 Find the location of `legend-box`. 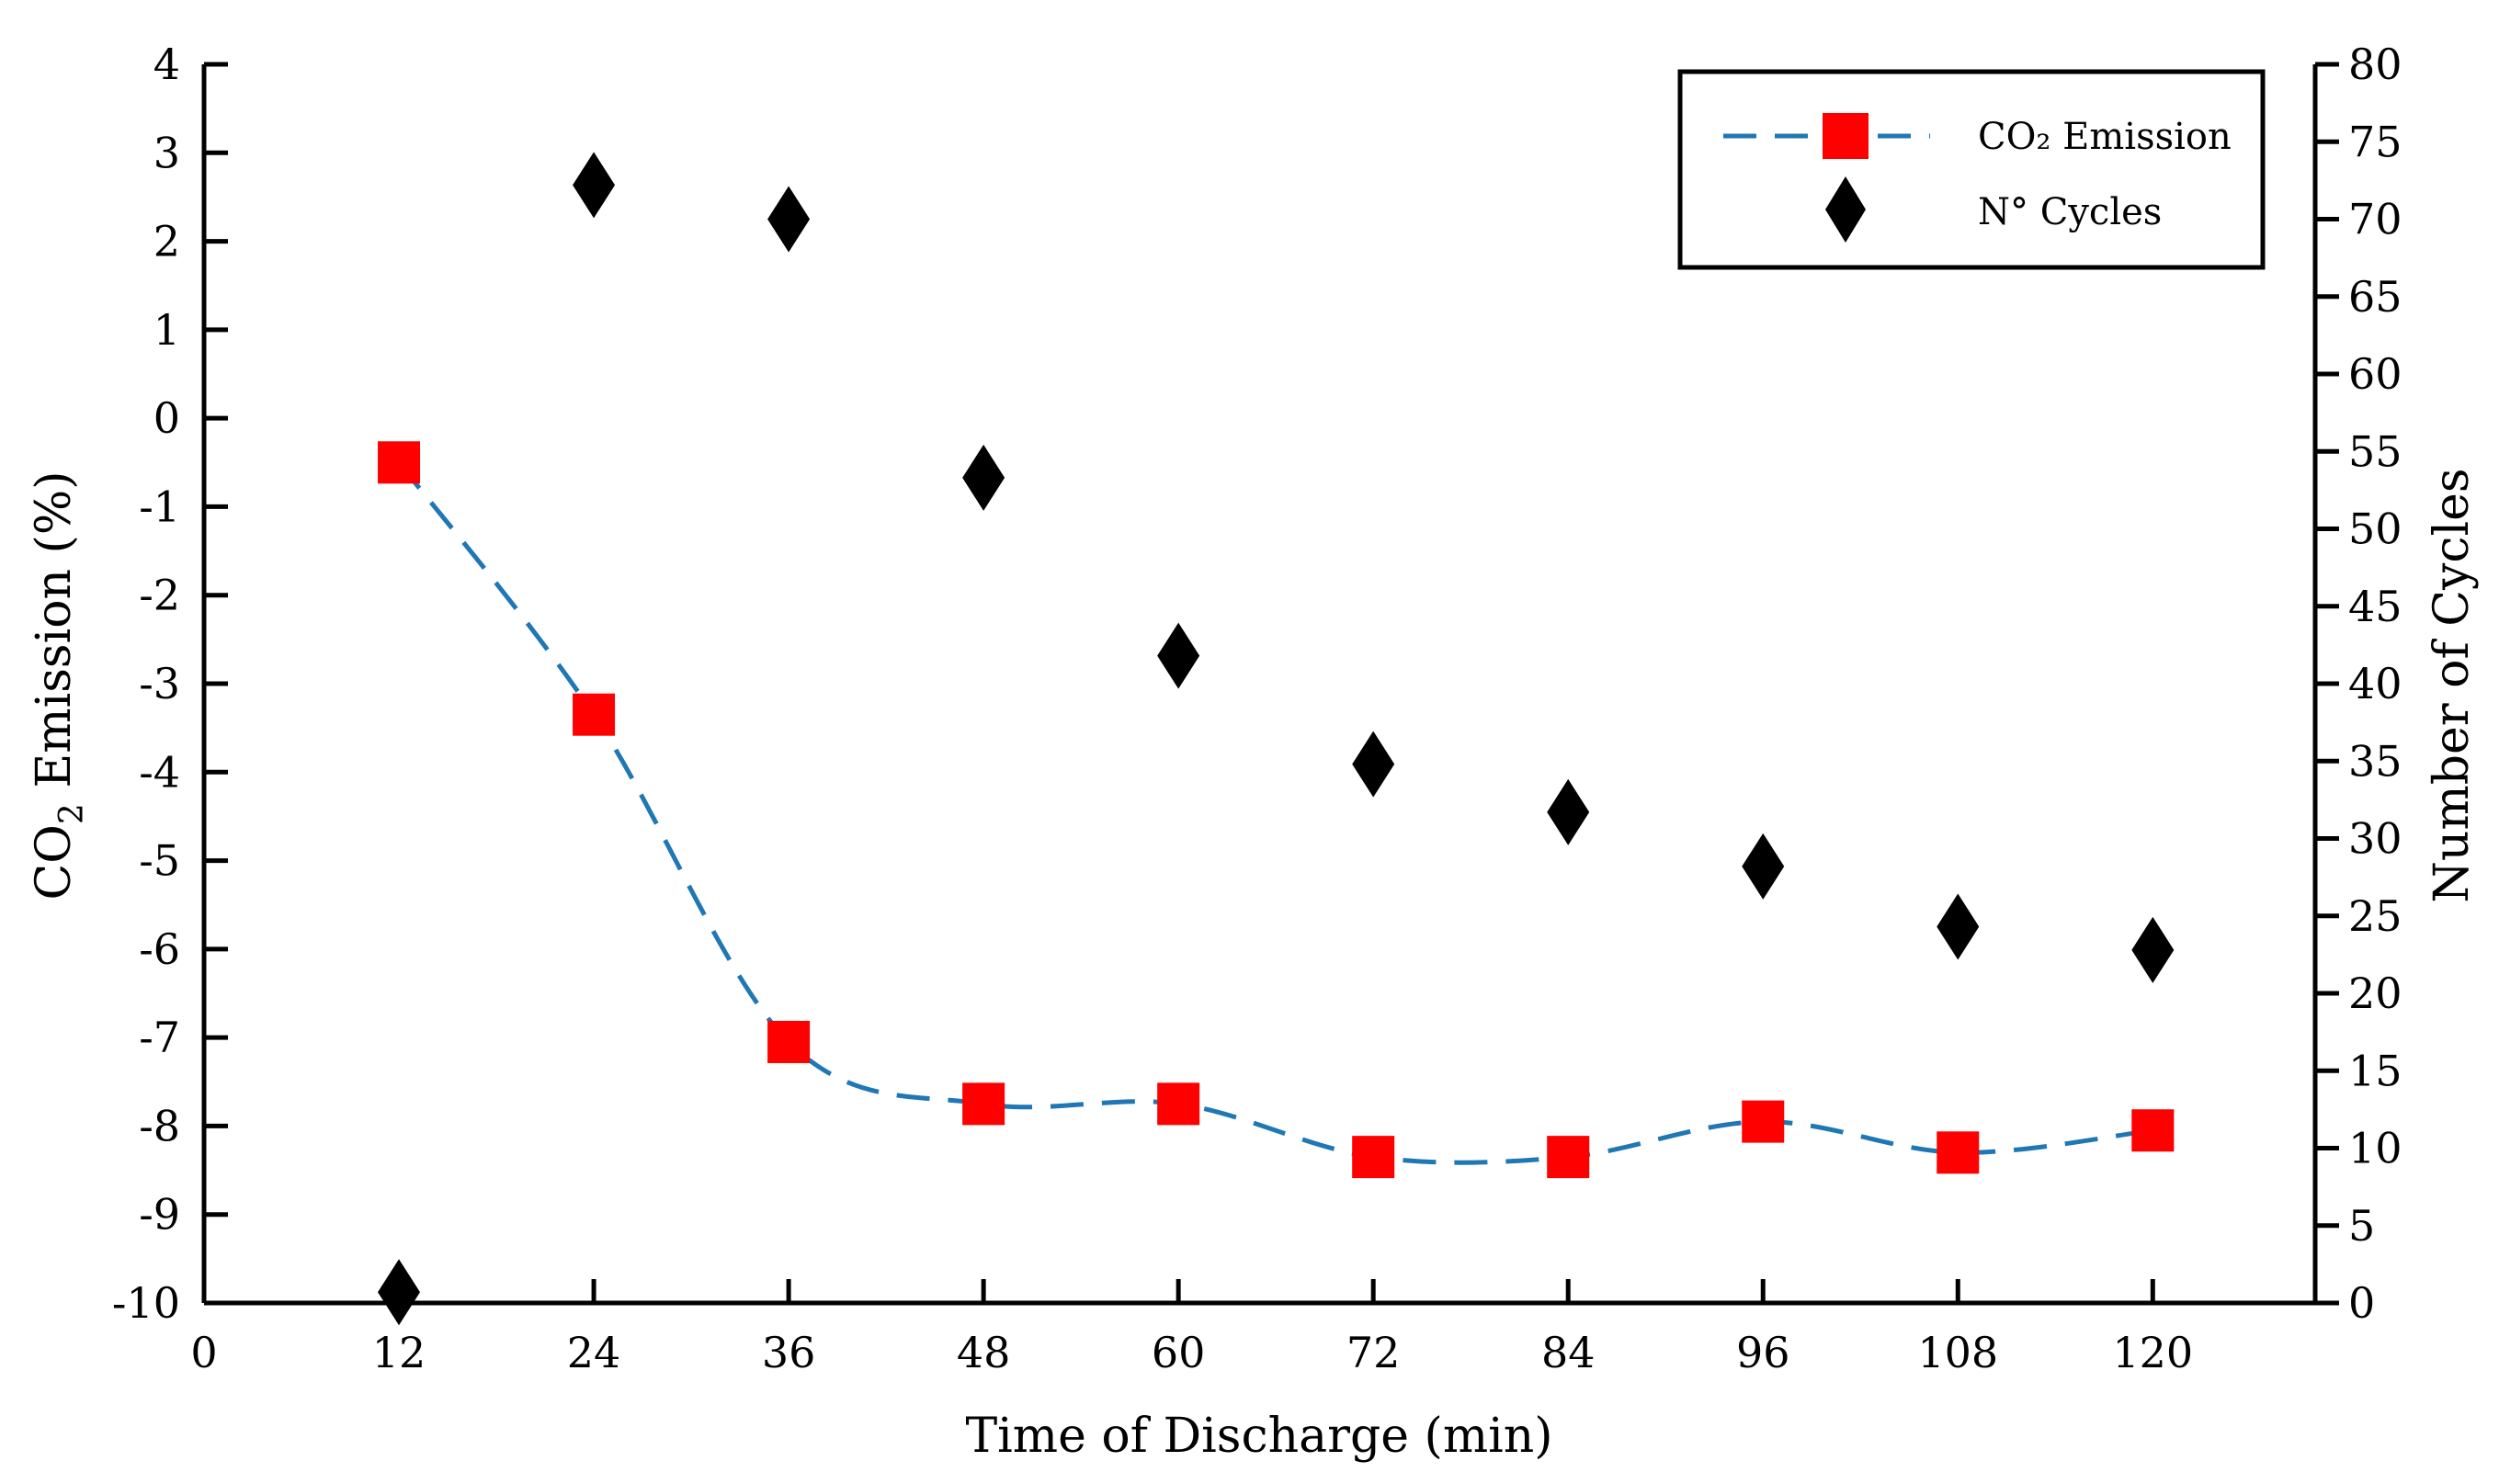

legend-box is located at coordinates (1972, 169).